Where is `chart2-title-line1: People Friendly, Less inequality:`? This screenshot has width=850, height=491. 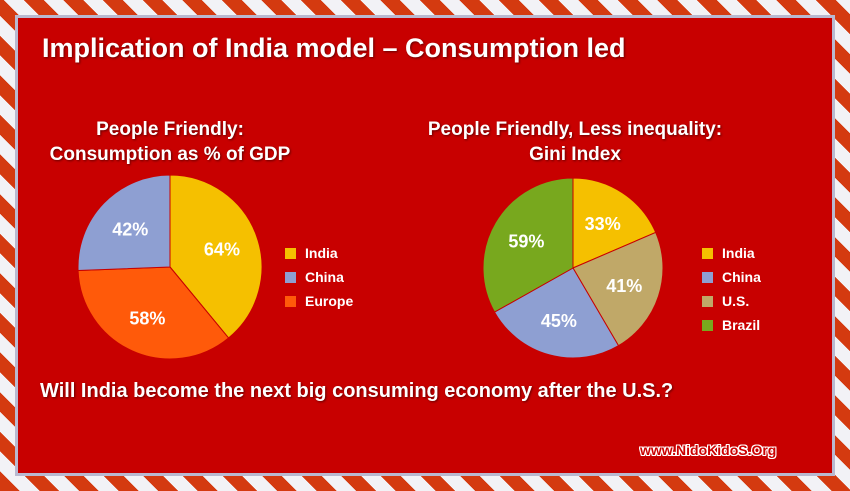 chart2-title-line1: People Friendly, Less inequality: is located at coordinates (575, 129).